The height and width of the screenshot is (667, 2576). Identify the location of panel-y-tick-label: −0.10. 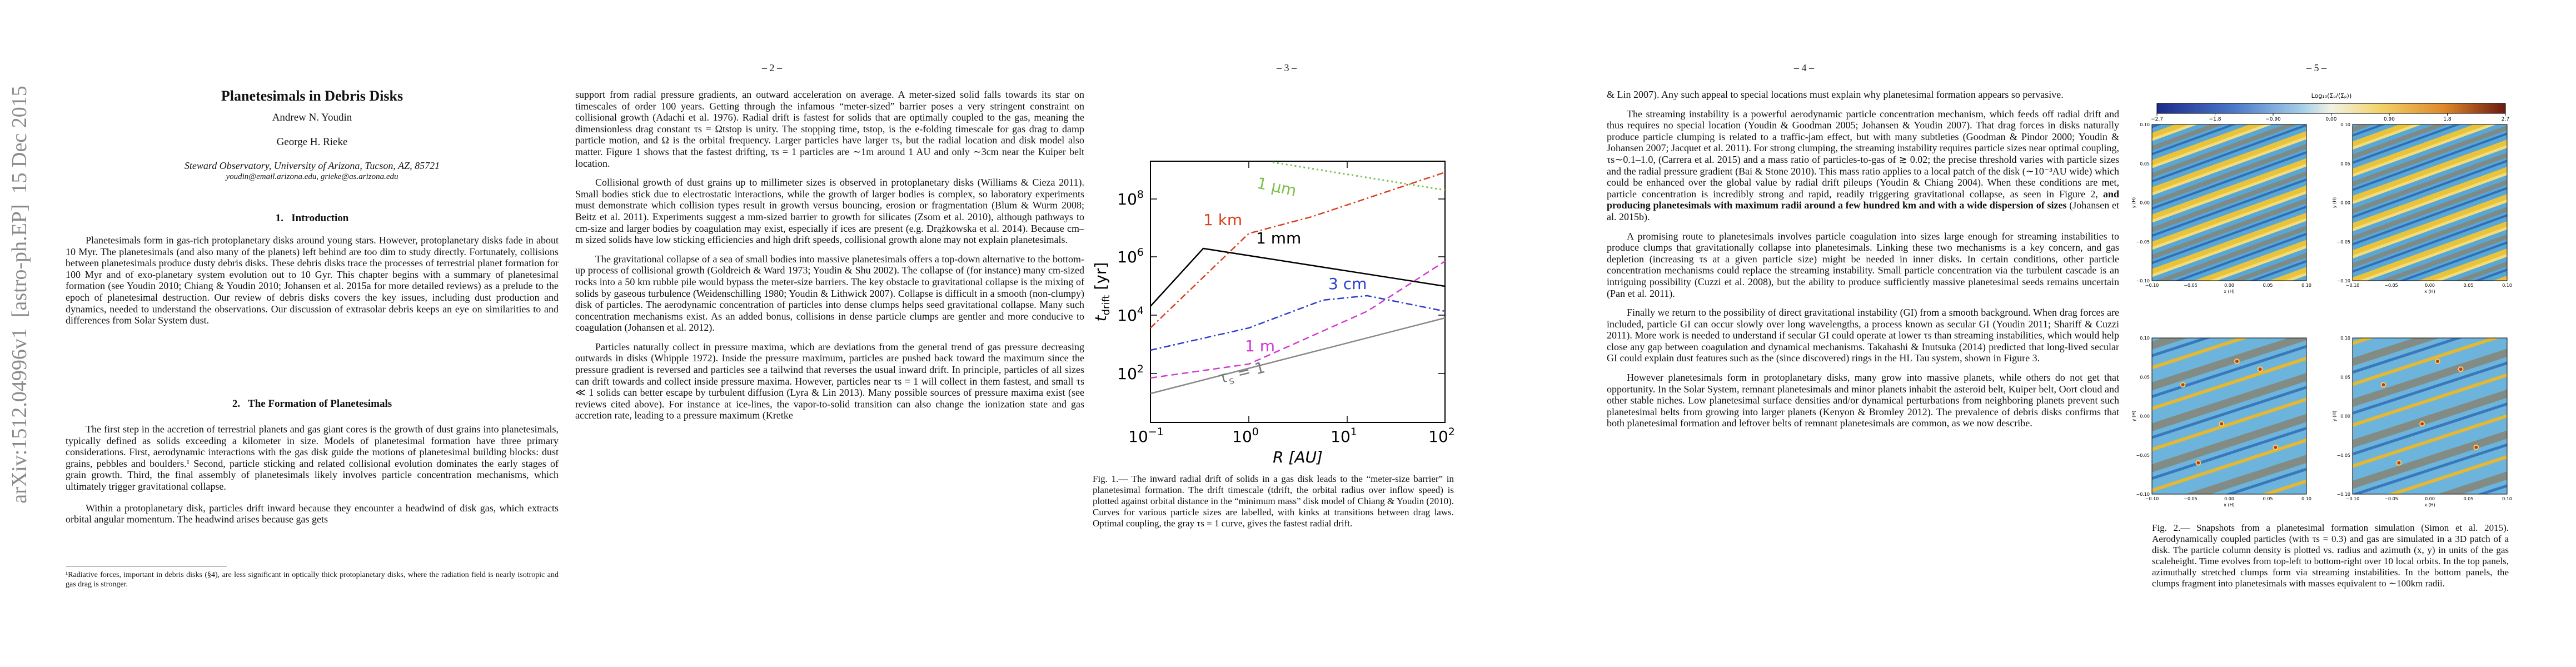
(2343, 494).